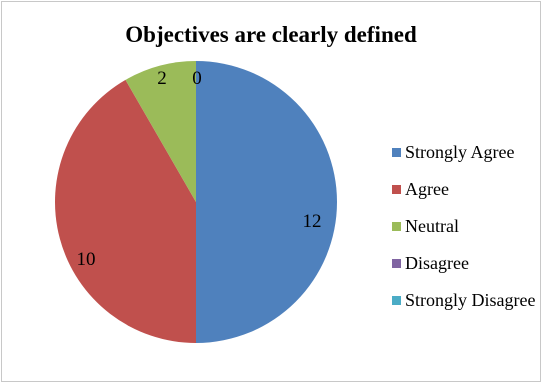 The height and width of the screenshot is (383, 542). I want to click on legend-item-strongly-agree: Strongly Agree, so click(463, 152).